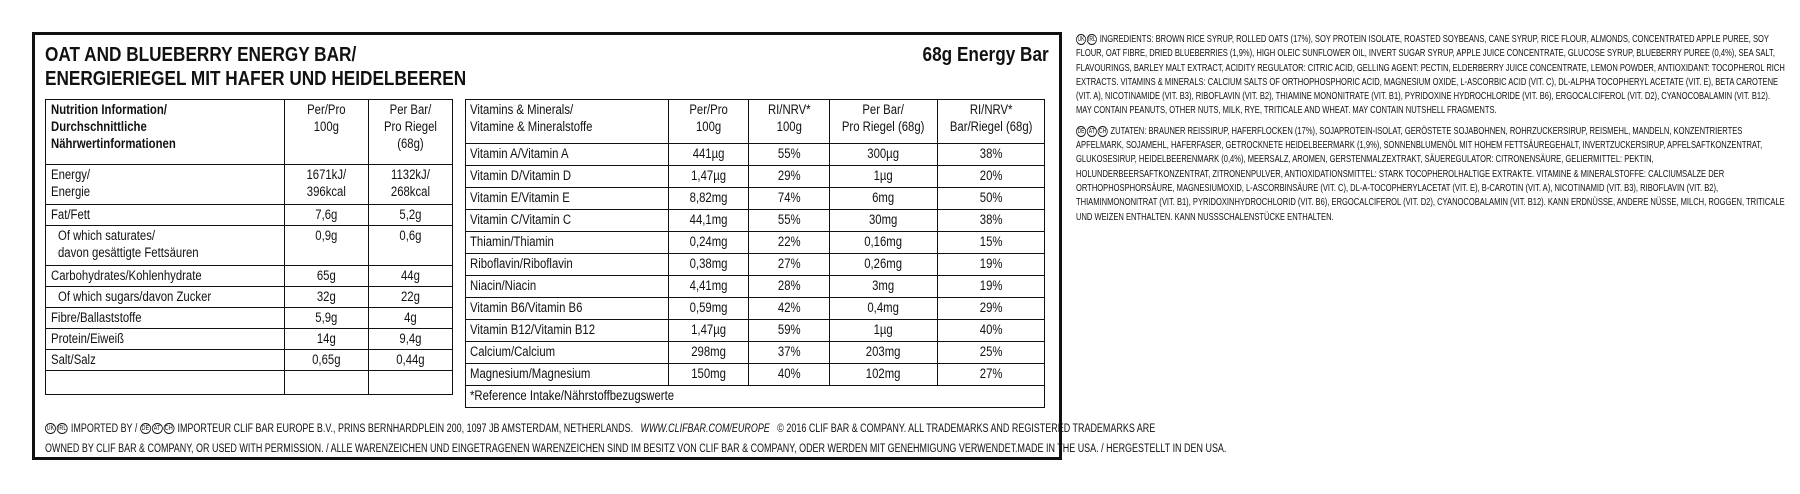  I want to click on product-title-de: ENERGIERIEGEL MIT HAFER UND HEIDELBEEREN, so click(256, 79).